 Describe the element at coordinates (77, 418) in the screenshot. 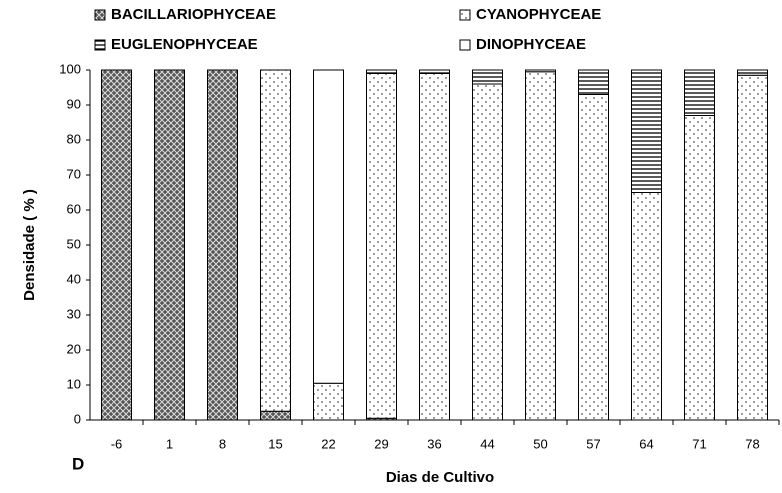

I see `y-tick-label: 0` at that location.